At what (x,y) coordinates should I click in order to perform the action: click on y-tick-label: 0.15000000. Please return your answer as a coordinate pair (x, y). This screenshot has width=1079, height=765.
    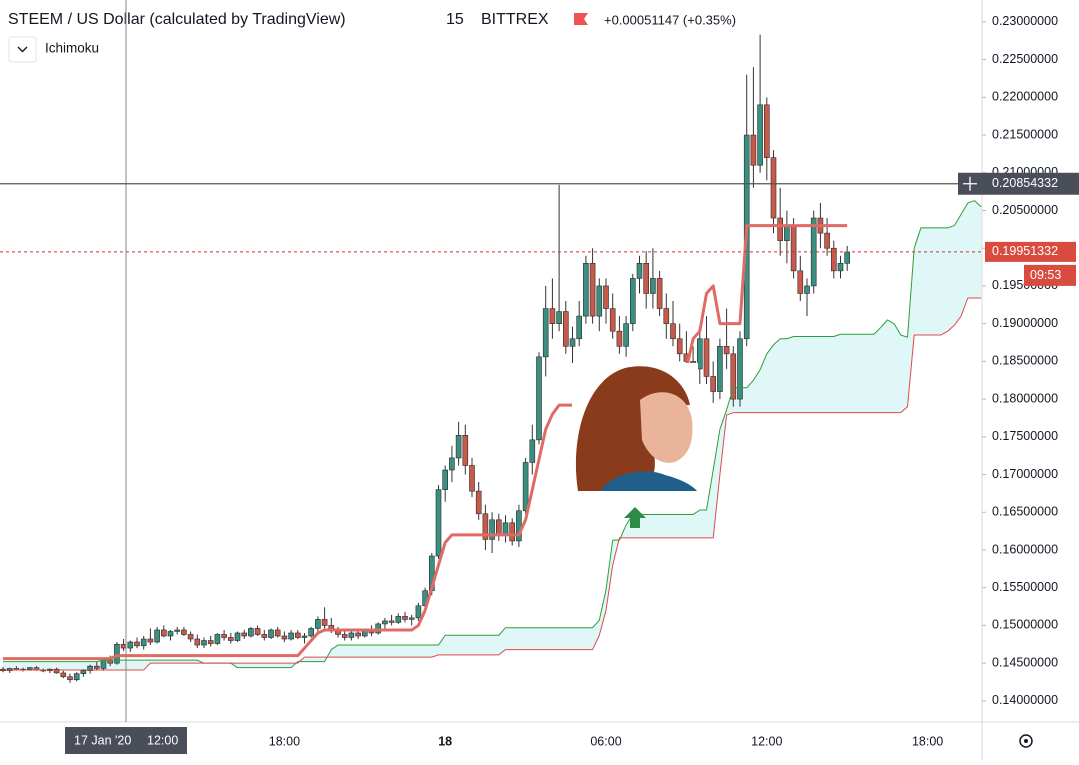
    Looking at the image, I should click on (1025, 625).